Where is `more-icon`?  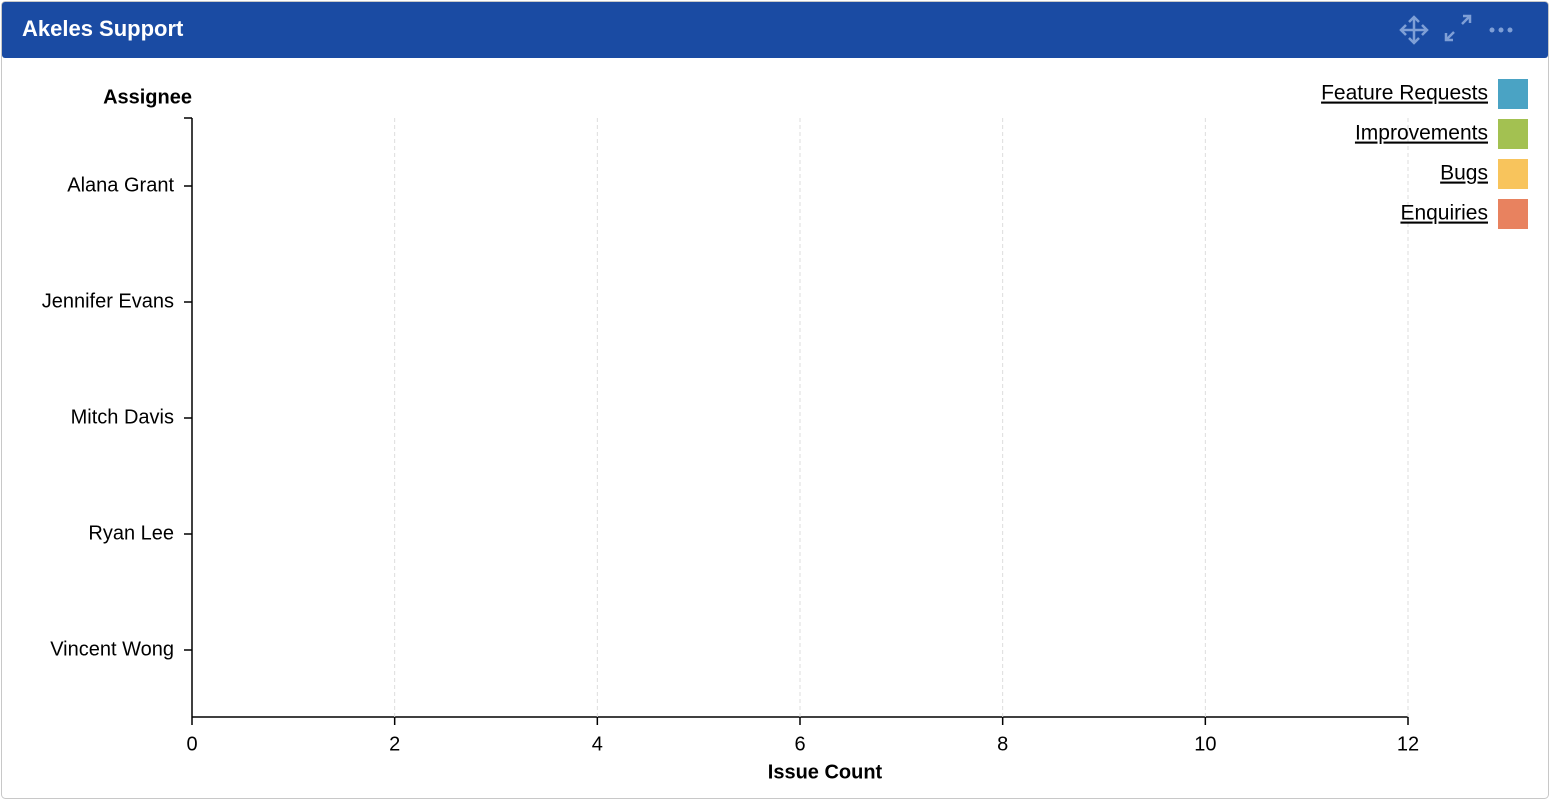 more-icon is located at coordinates (1501, 30).